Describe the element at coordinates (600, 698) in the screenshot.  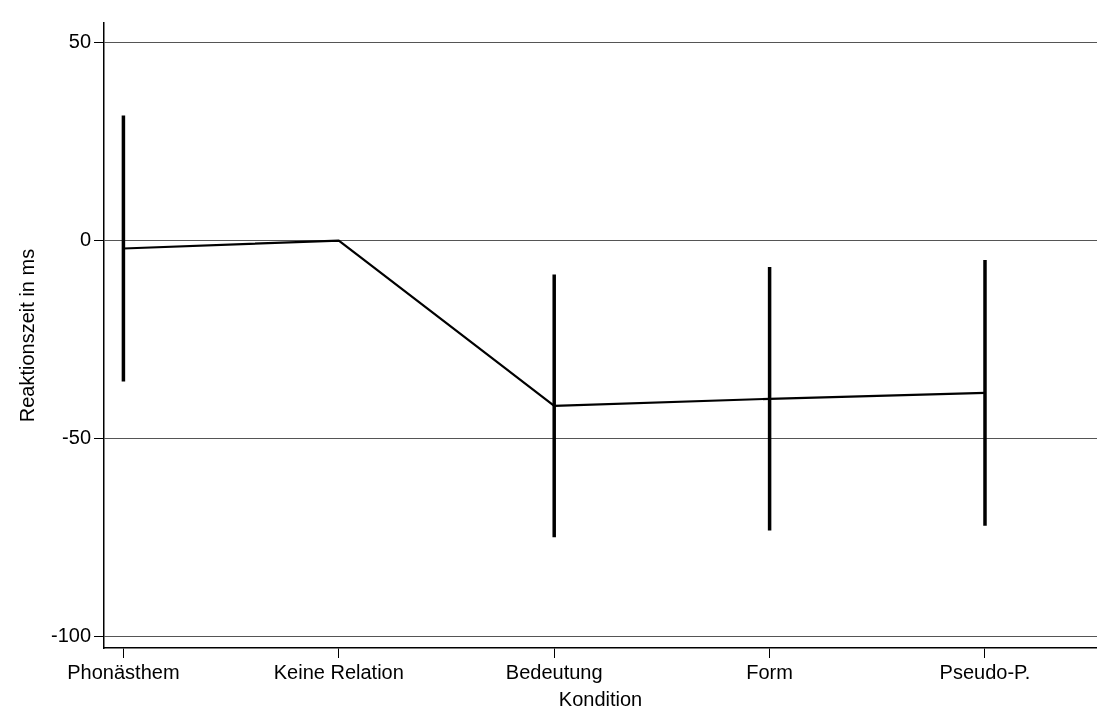
I see `x-axis-title: Kondition` at that location.